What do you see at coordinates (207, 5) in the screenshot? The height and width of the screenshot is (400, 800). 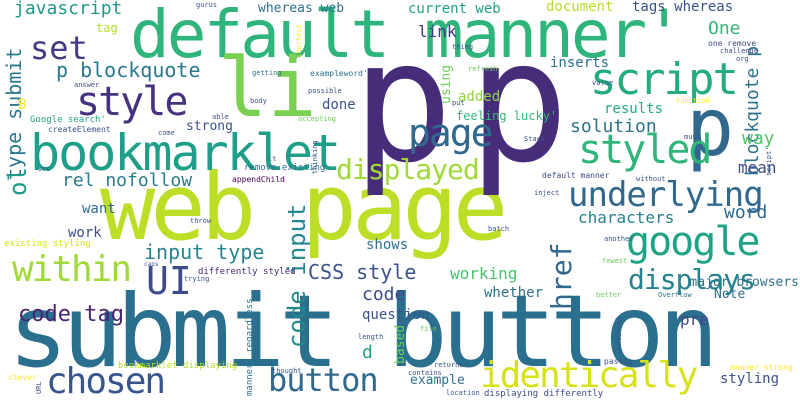 I see `word-gurus: gurus` at bounding box center [207, 5].